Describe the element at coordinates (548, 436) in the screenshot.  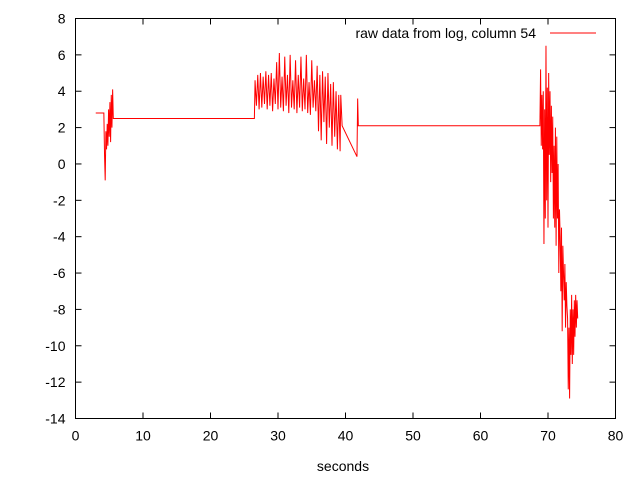
I see `x-tick-label: 70` at that location.